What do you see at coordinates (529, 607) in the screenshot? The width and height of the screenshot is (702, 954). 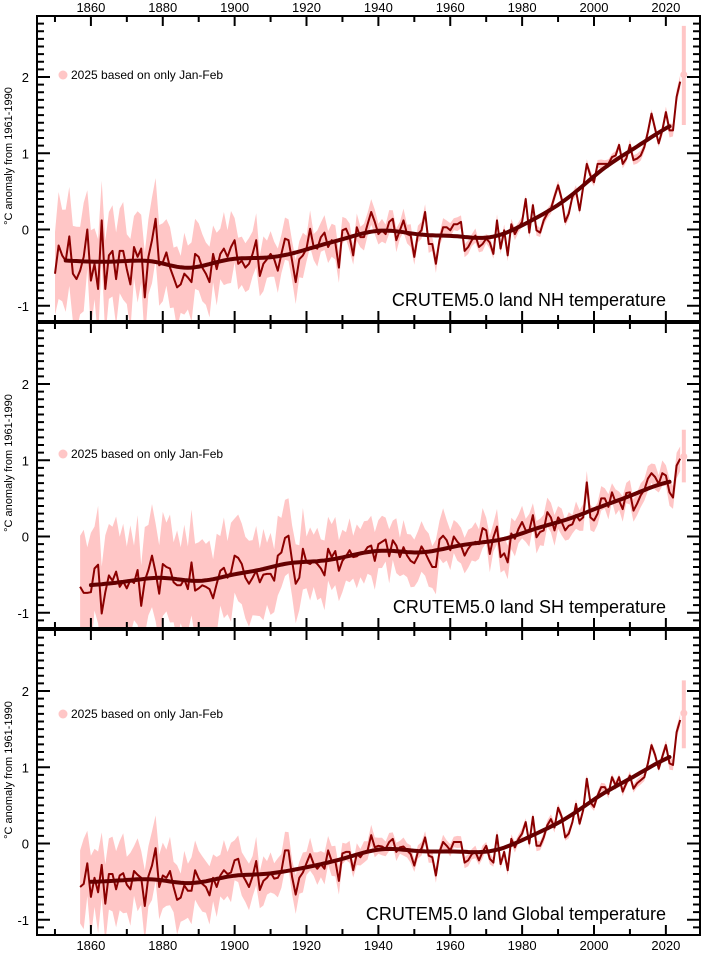 I see `panel-title: CRUTEM5.0 land SH temperature` at bounding box center [529, 607].